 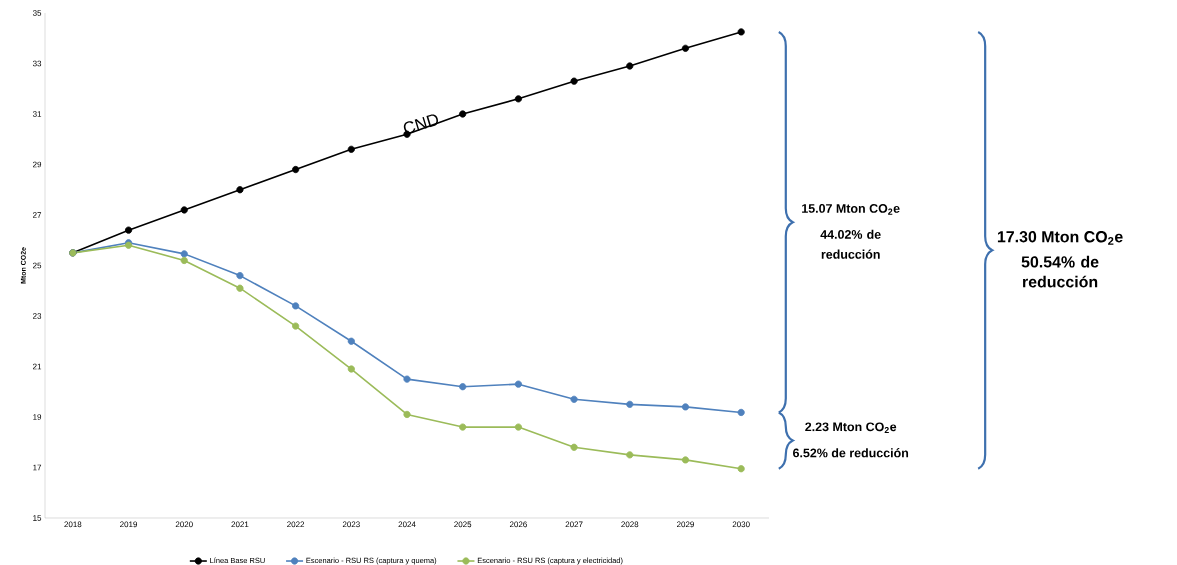 What do you see at coordinates (851, 428) in the screenshot?
I see `text: 2.23 Mton CO$_{2}$e` at bounding box center [851, 428].